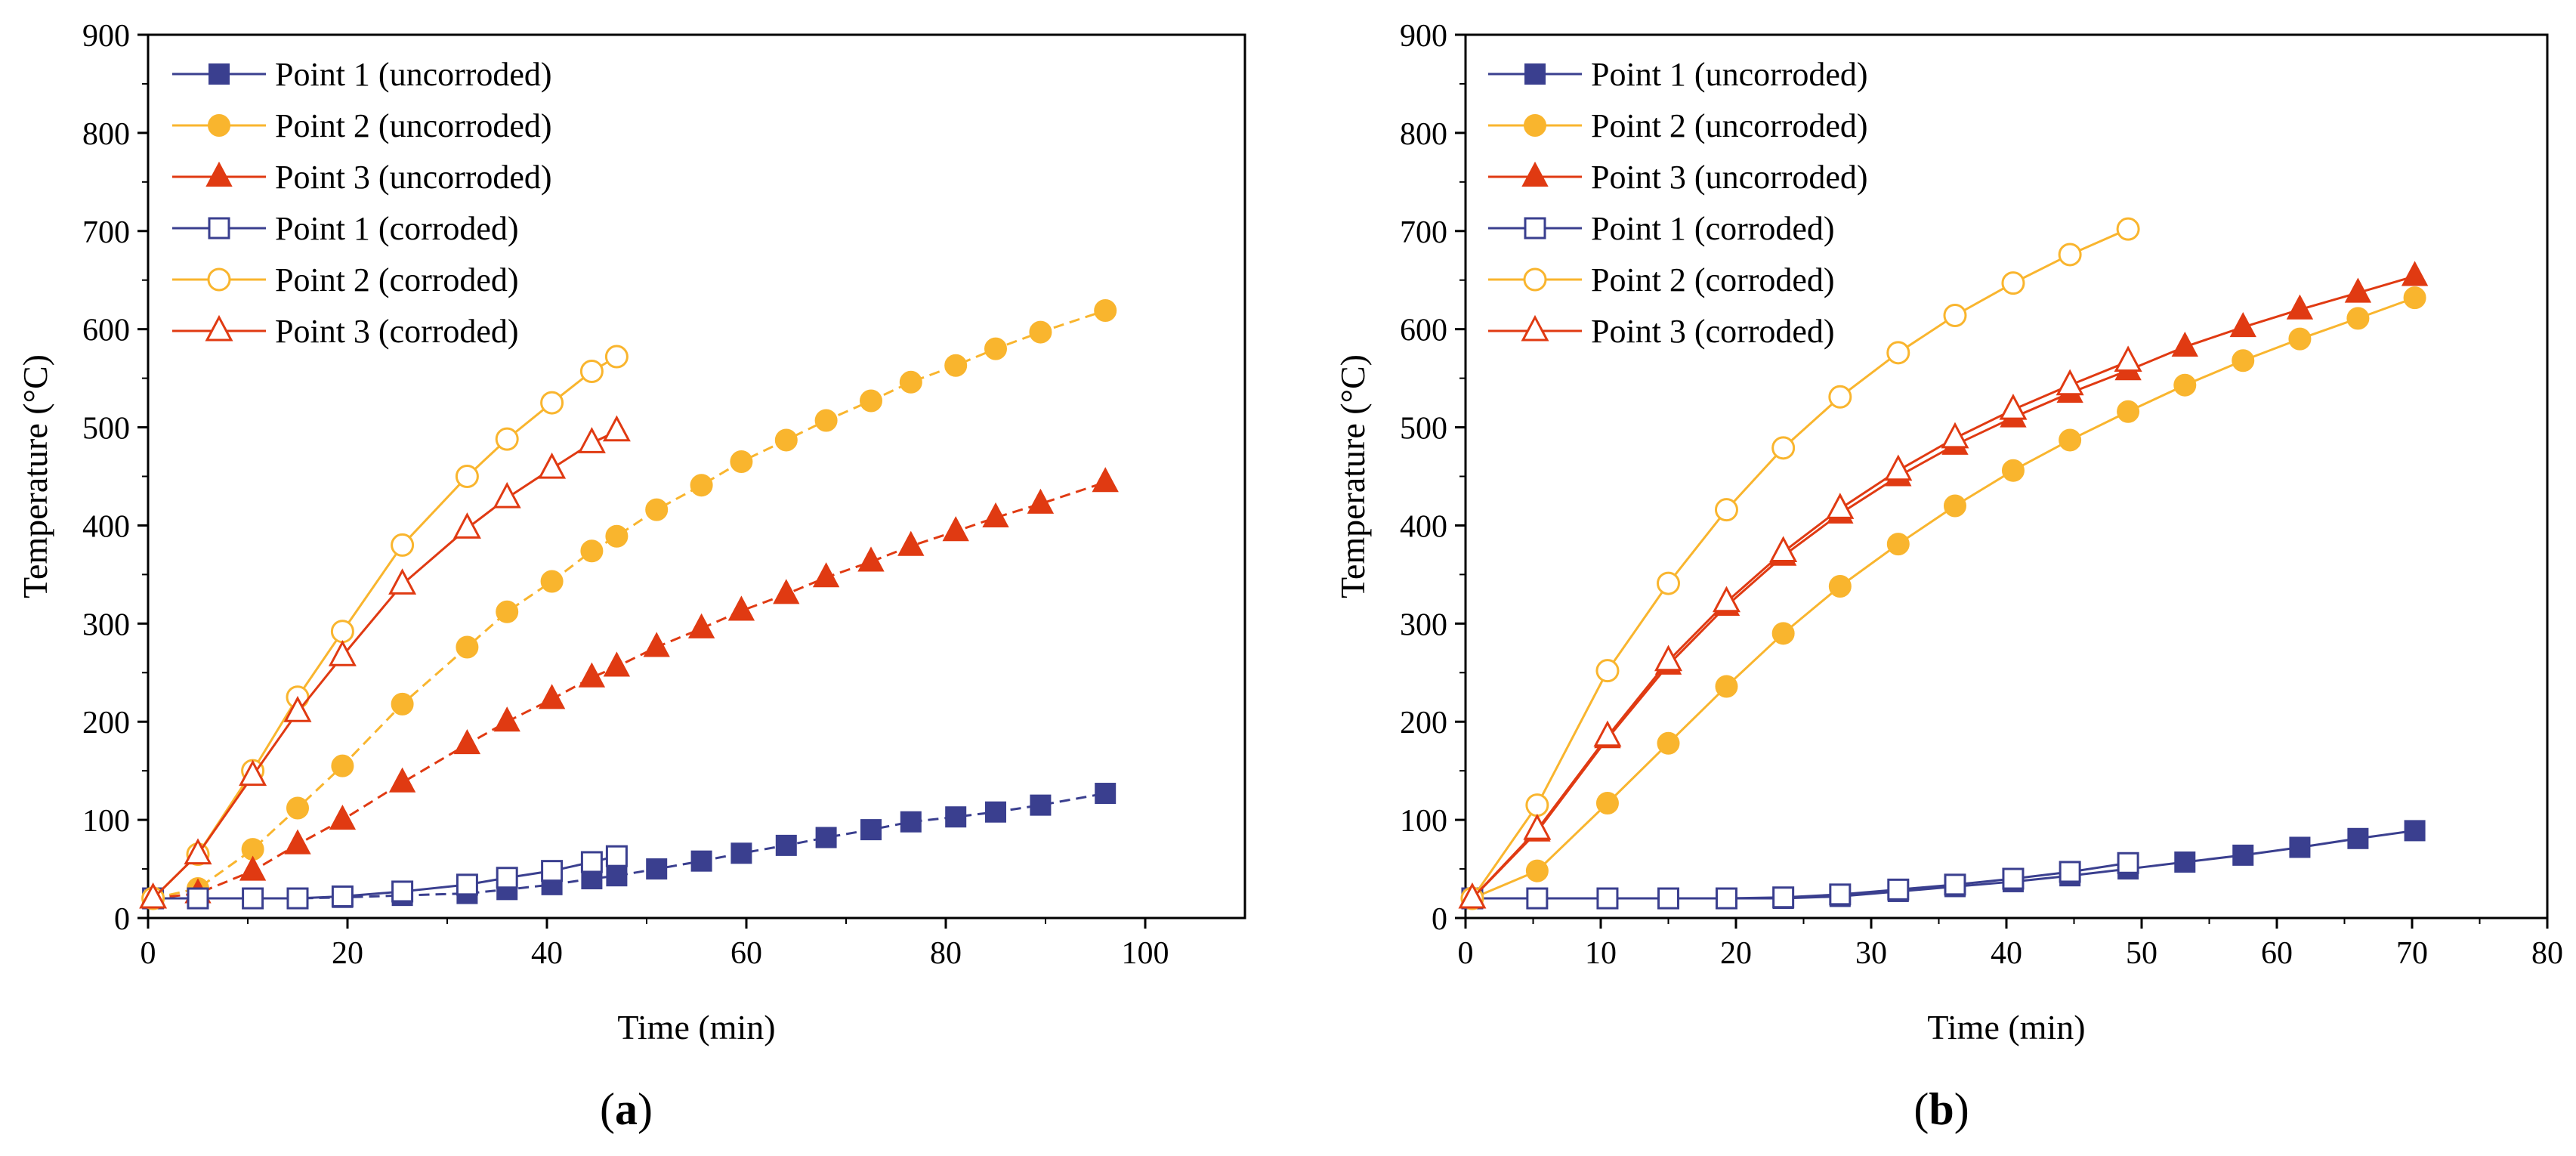 This screenshot has height=1156, width=2576. What do you see at coordinates (1729, 125) in the screenshot?
I see `legend-label: Point 2 (uncorroded)` at bounding box center [1729, 125].